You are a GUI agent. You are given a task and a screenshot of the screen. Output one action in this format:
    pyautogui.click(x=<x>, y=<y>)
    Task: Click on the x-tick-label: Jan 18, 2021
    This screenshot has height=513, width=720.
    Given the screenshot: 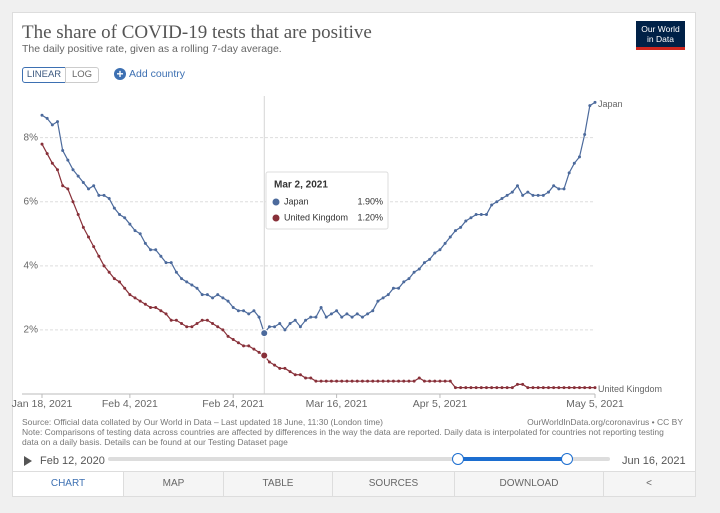 What is the action you would take?
    pyautogui.click(x=42, y=404)
    